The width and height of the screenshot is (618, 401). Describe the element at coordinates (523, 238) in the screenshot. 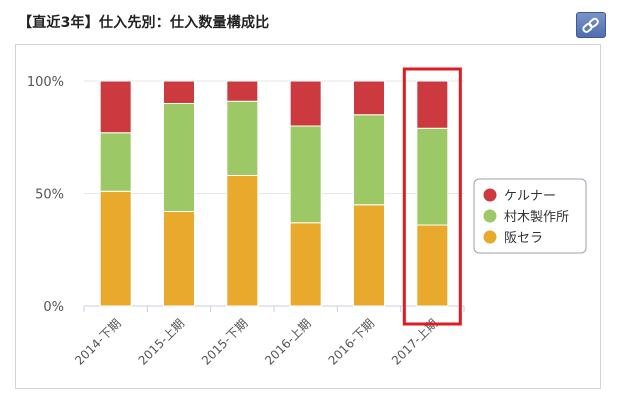

I see `legend-label: 阪セラ` at that location.